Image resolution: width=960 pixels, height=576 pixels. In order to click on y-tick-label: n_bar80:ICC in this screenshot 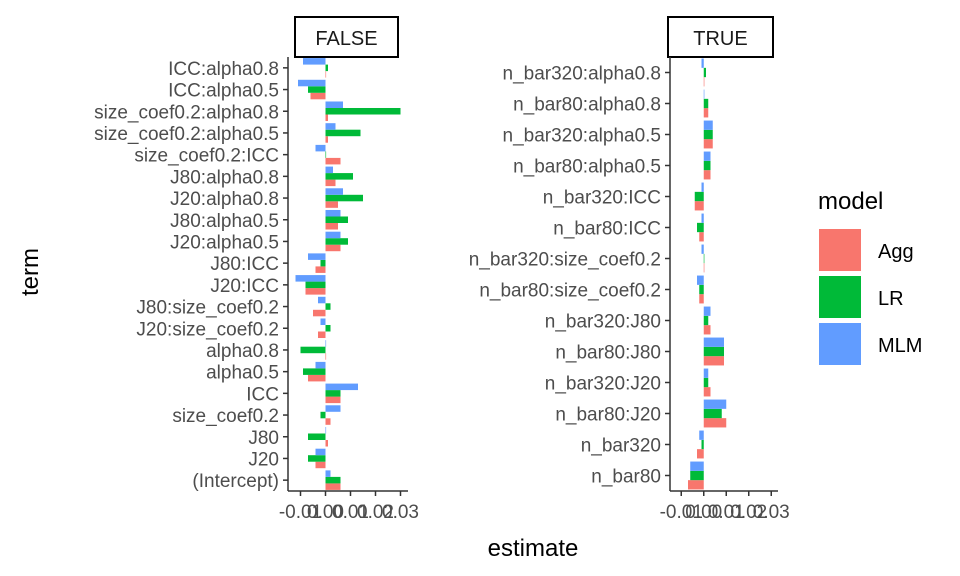, I will do `click(607, 229)`.